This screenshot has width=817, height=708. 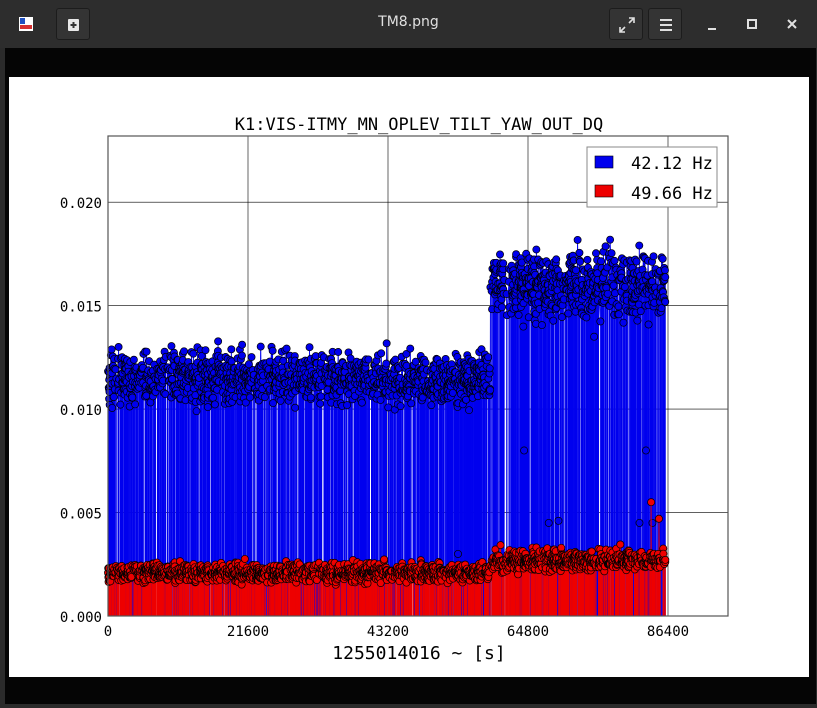 What do you see at coordinates (712, 24) in the screenshot?
I see `minimize-button` at bounding box center [712, 24].